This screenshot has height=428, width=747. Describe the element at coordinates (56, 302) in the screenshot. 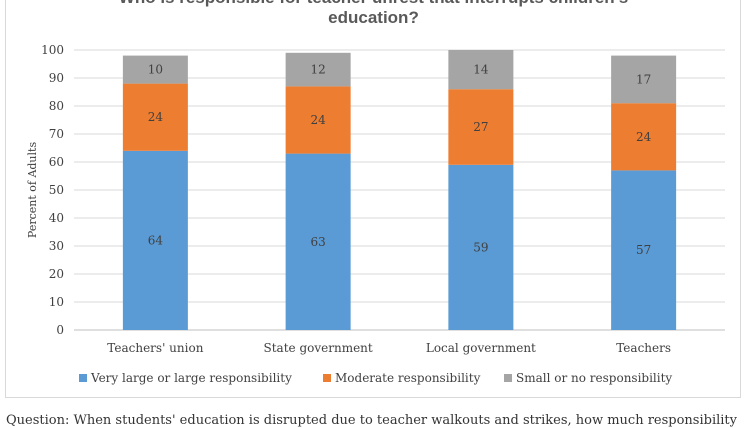

I see `y-tick-label: 10` at that location.